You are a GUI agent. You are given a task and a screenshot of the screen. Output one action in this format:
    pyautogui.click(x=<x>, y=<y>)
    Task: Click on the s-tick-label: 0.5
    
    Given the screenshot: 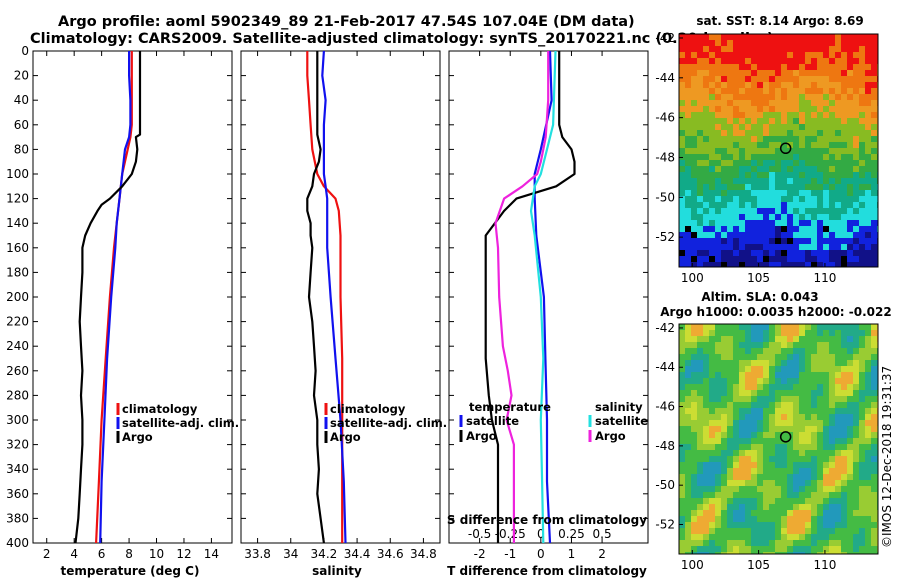 What is the action you would take?
    pyautogui.click(x=602, y=534)
    